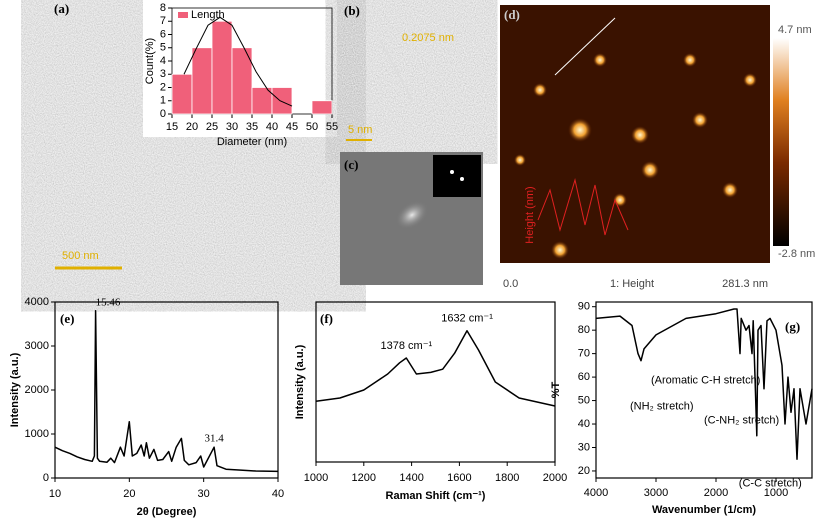 The width and height of the screenshot is (815, 524). What do you see at coordinates (163, 48) in the screenshot?
I see `y-tick-label: 5` at bounding box center [163, 48].